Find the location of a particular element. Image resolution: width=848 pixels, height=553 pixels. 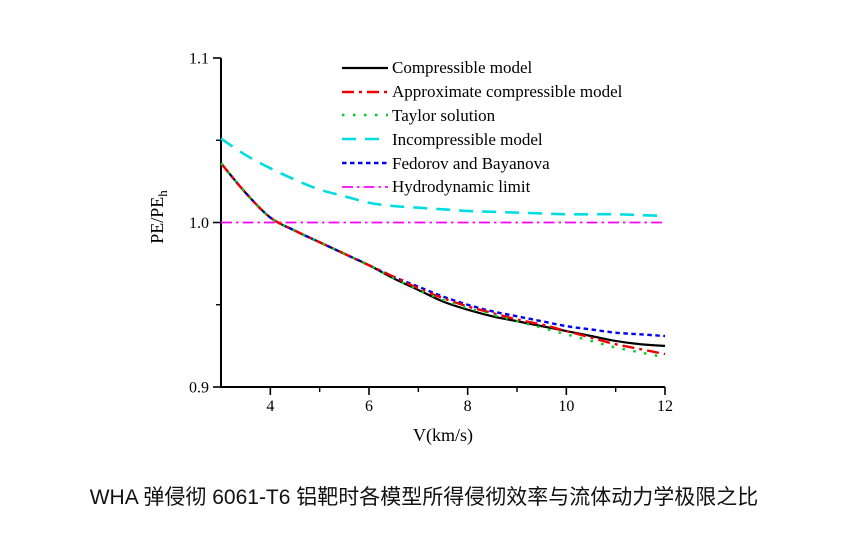

legend-swatch-compressible-model is located at coordinates (365, 67).